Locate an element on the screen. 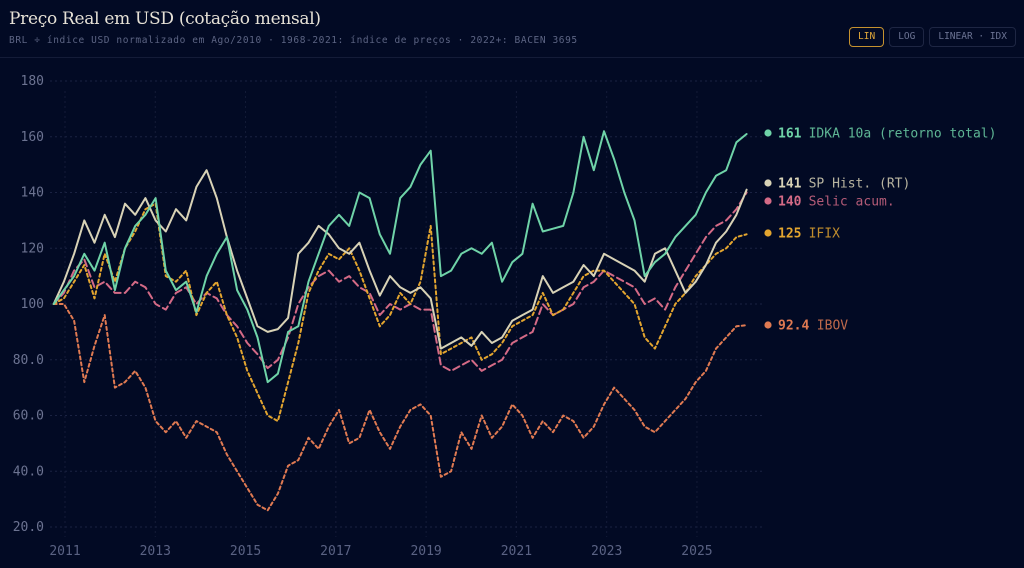  y-tick-label: 80.0 is located at coordinates (28, 360).